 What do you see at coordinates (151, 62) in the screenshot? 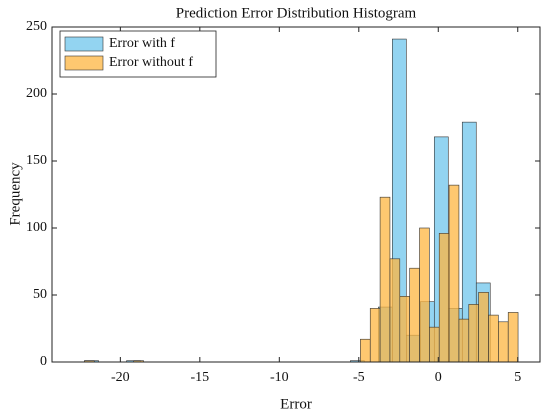
I see `legend-label: Error without f` at bounding box center [151, 62].